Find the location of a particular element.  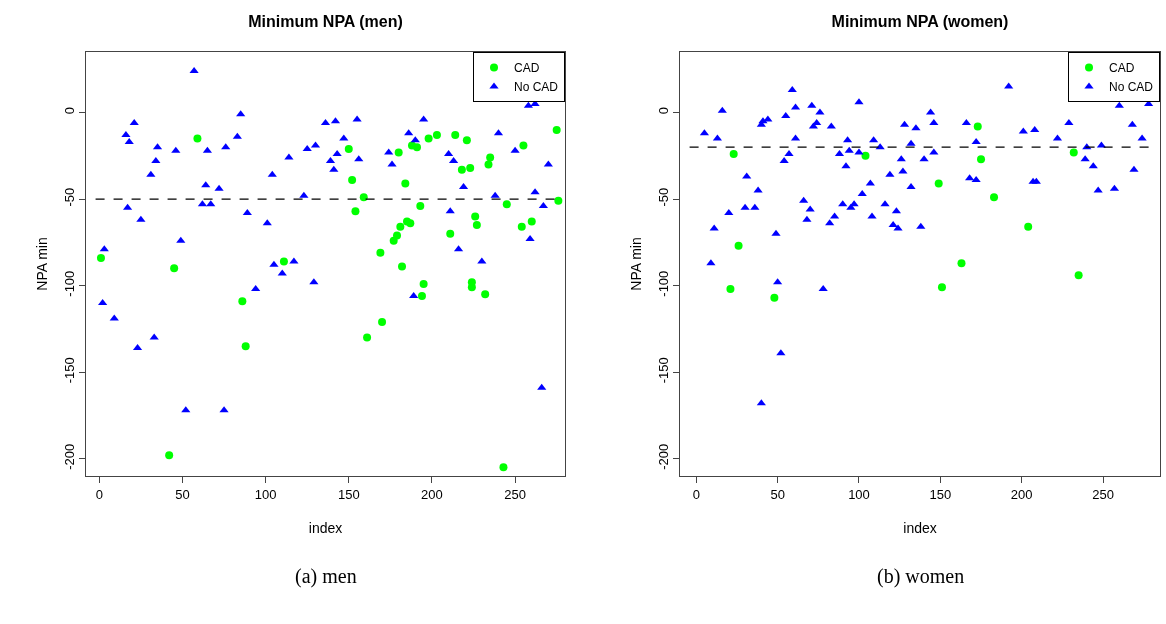

text: (a) men is located at coordinates (326, 576).